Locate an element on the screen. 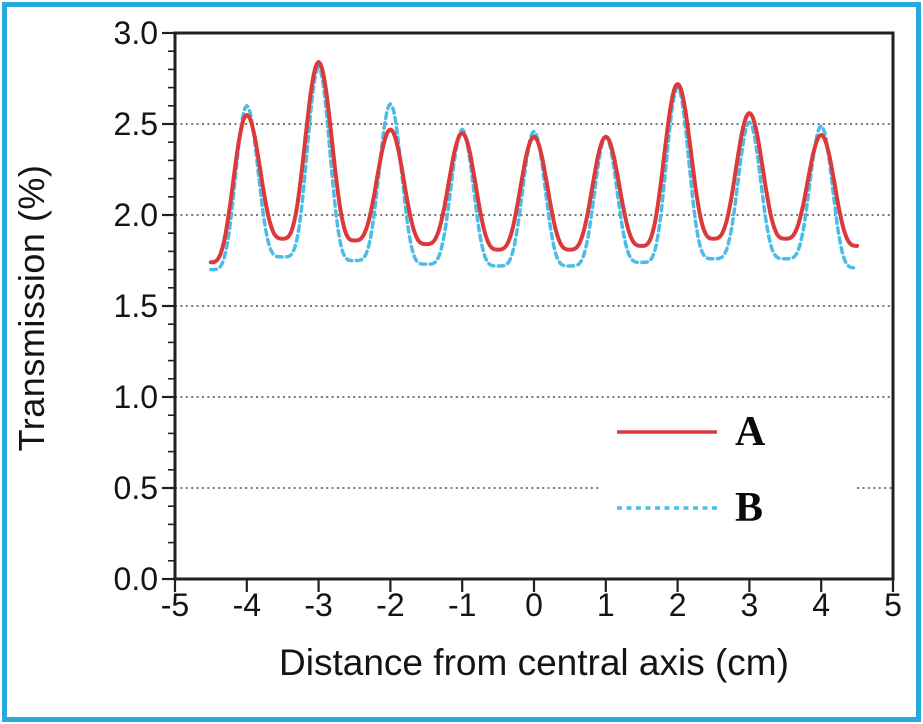 The width and height of the screenshot is (923, 724). y-tick-label: 2.0 is located at coordinates (135, 215).